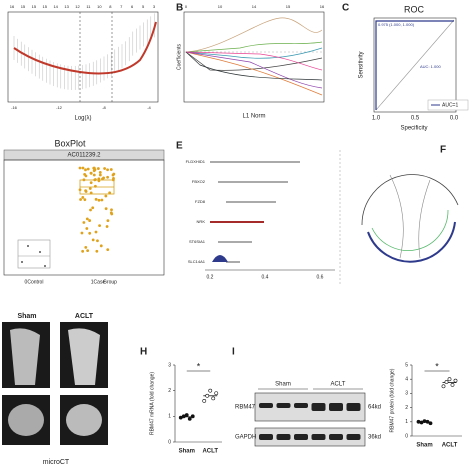  What do you see at coordinates (98, 282) in the screenshot?
I see `x-tick-label: 1Case` at bounding box center [98, 282].